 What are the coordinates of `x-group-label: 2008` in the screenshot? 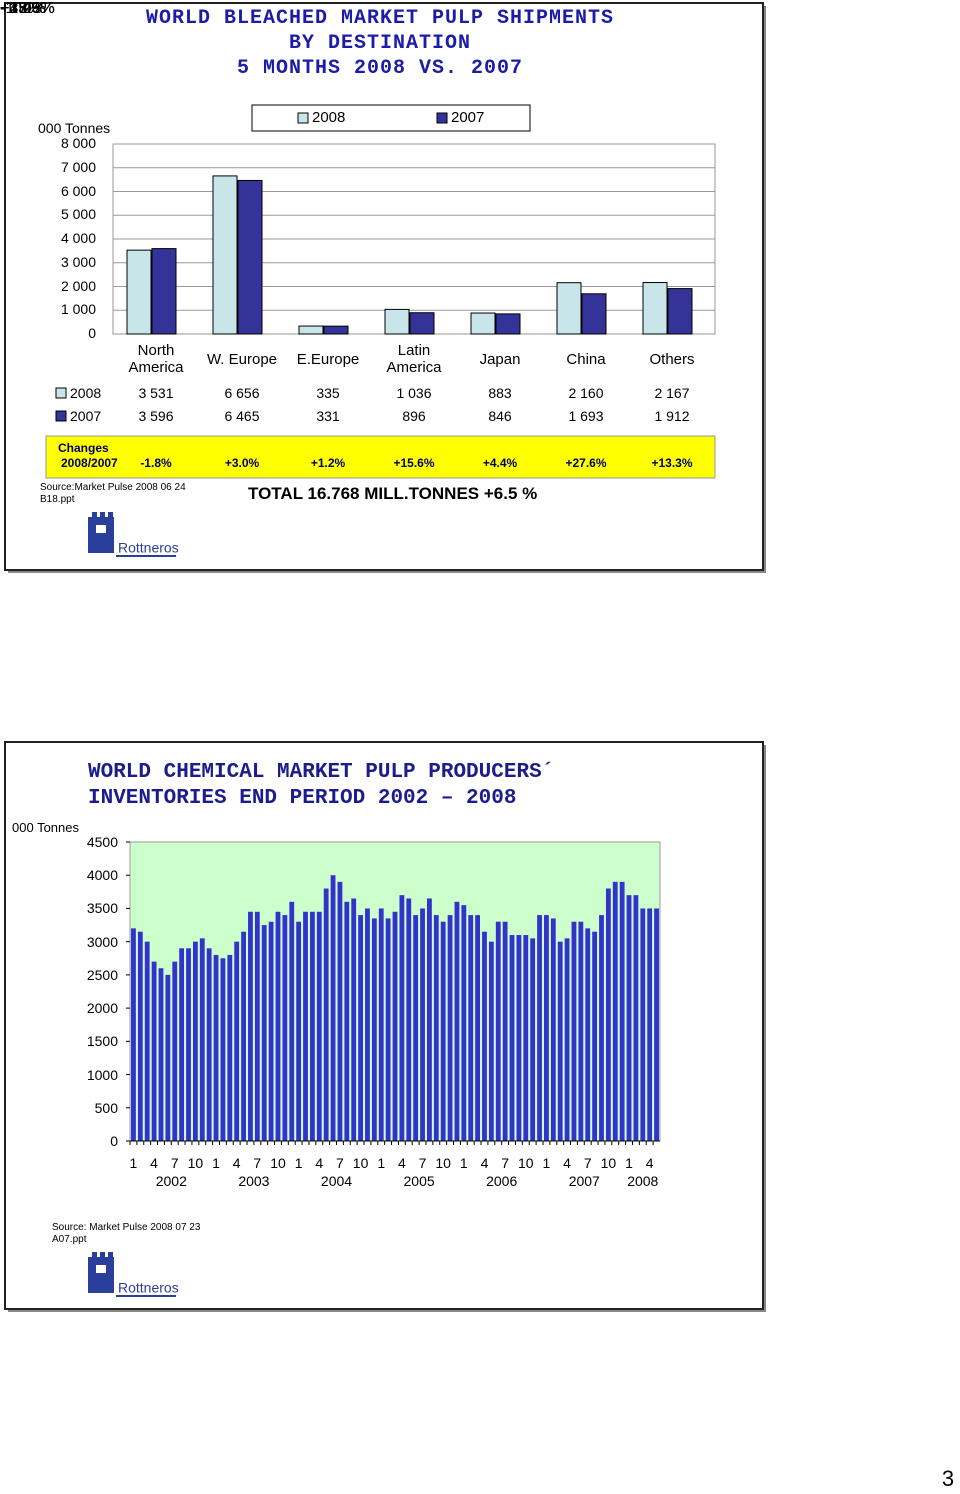 It's located at (643, 1181).